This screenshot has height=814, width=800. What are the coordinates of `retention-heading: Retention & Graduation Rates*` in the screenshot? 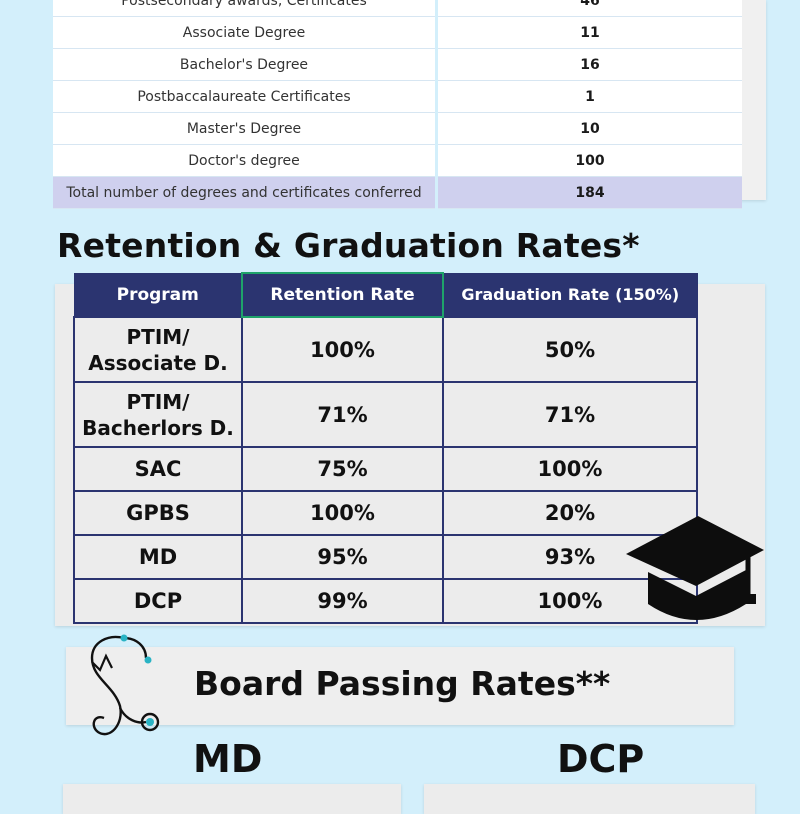 It's located at (348, 245).